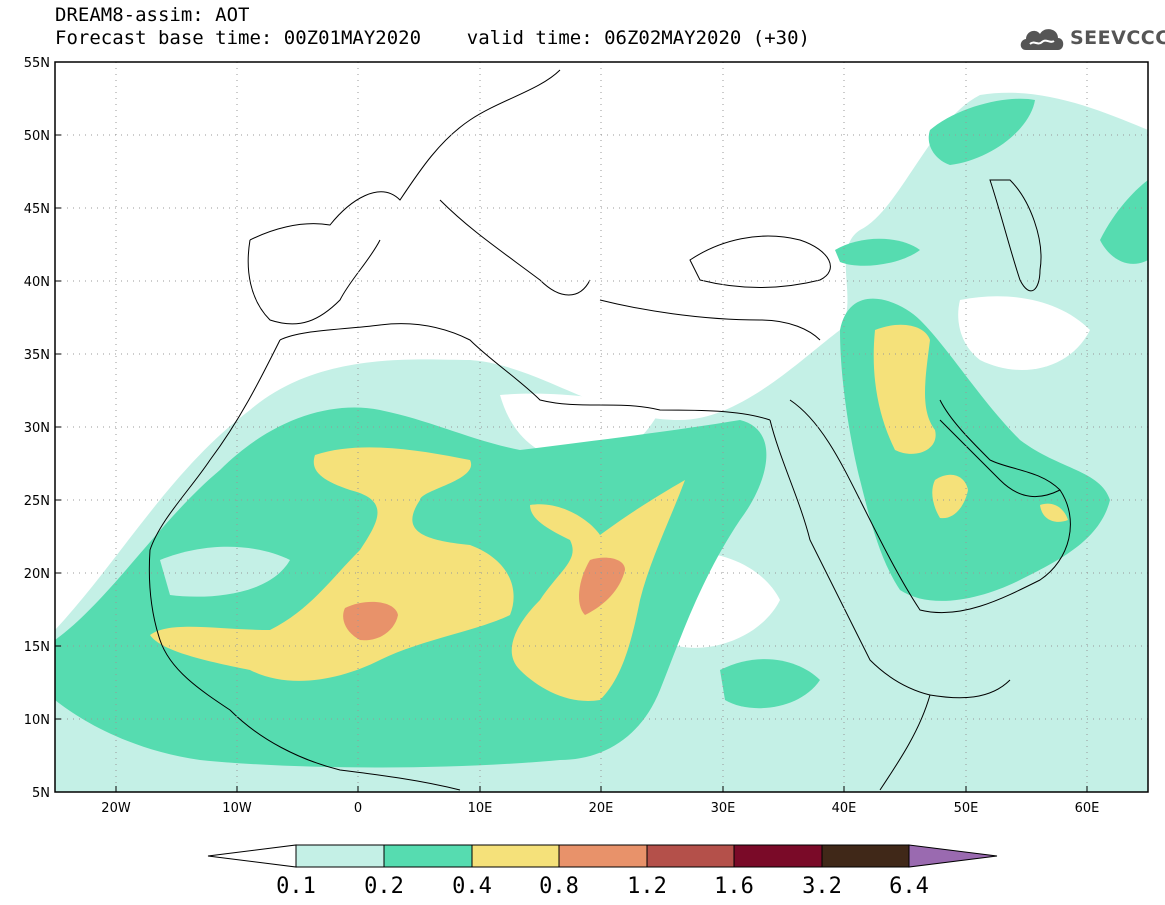  Describe the element at coordinates (37, 136) in the screenshot. I see `lat-label-50n: 50N` at that location.